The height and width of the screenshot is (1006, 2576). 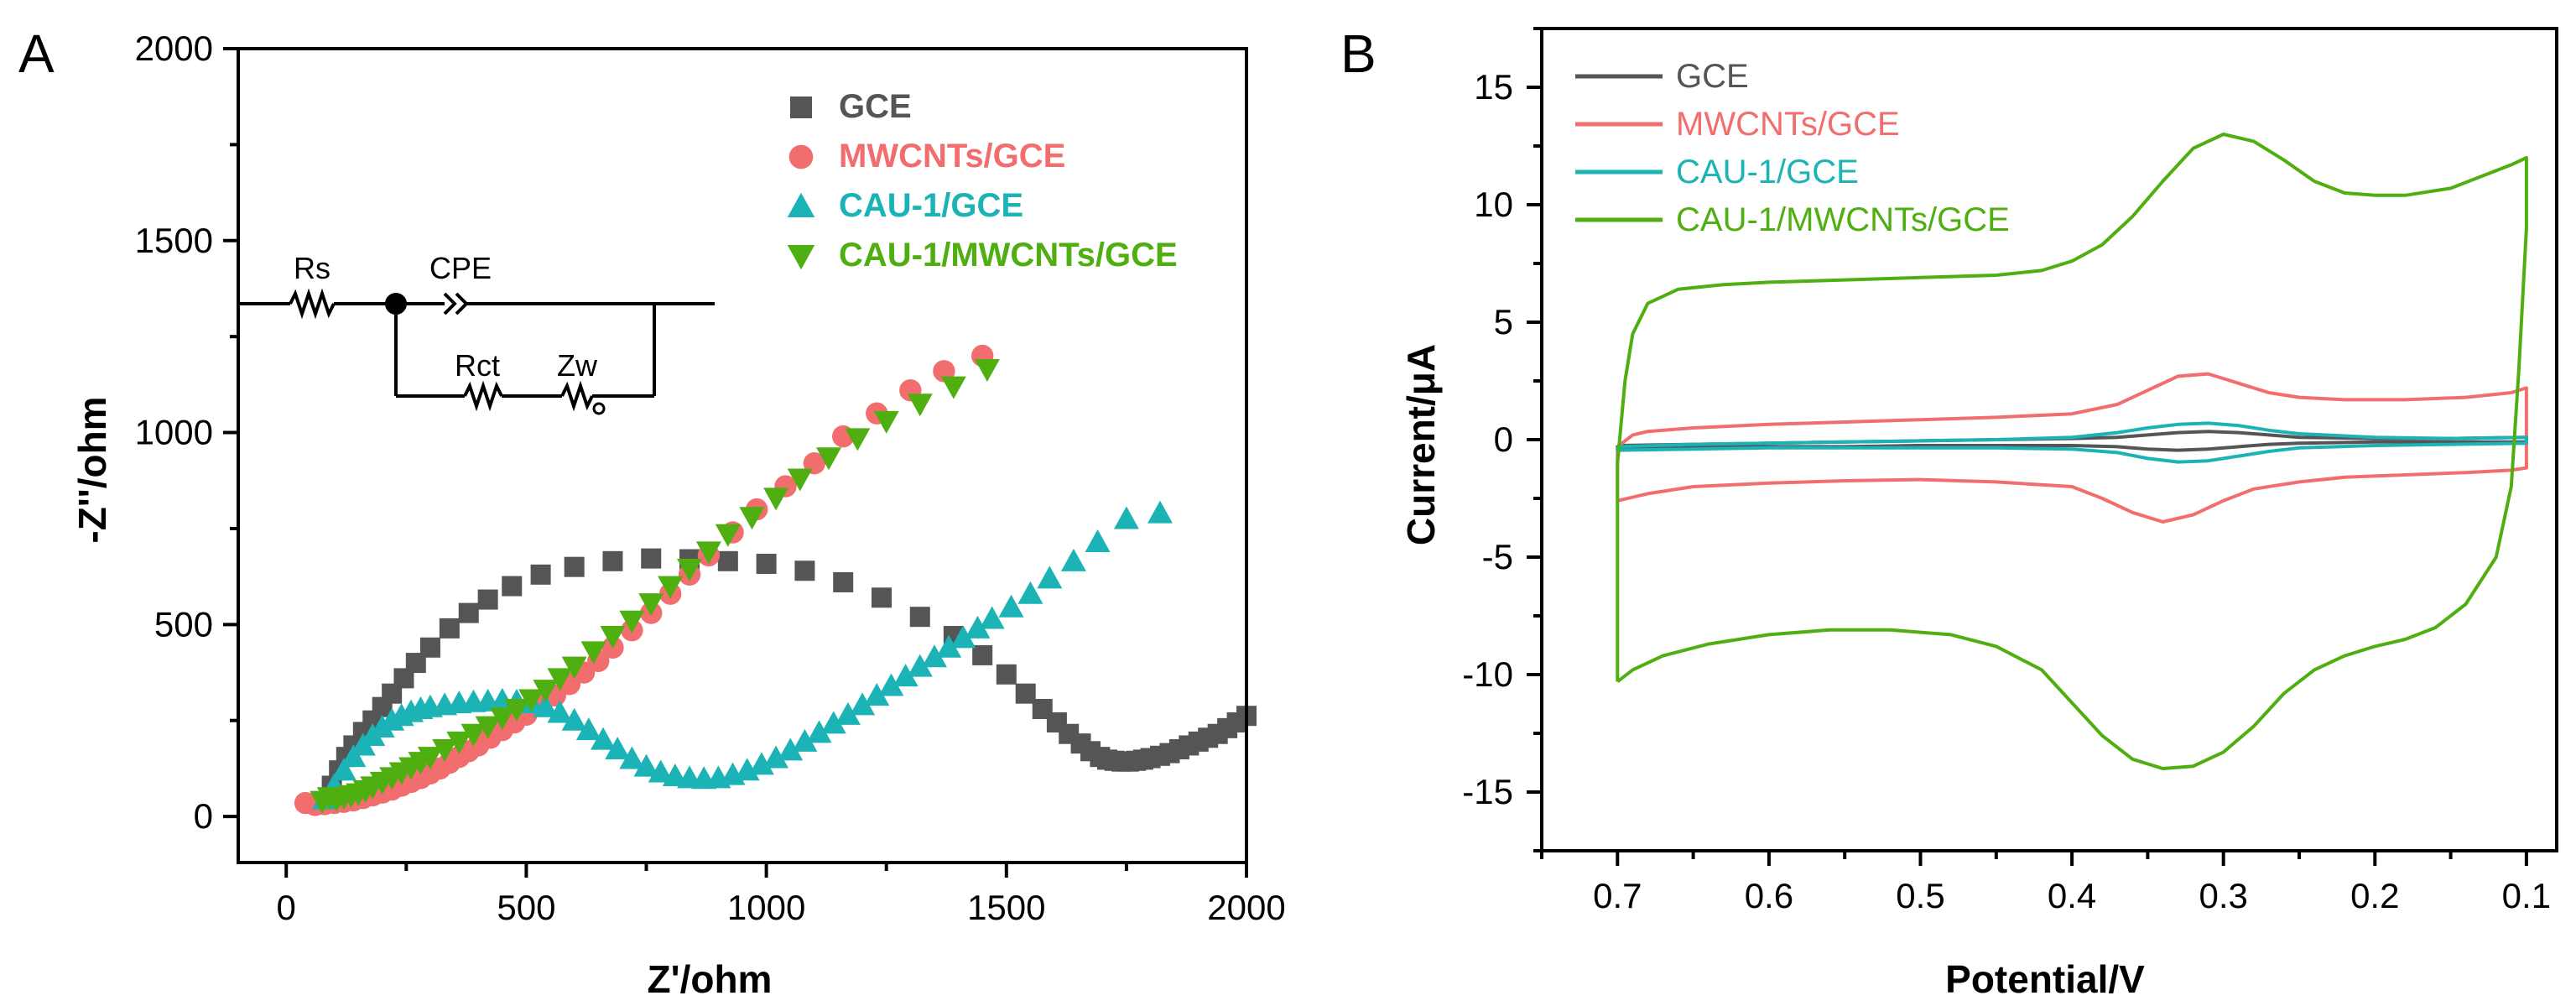 What do you see at coordinates (526, 907) in the screenshot?
I see `x-tick-label: 500` at bounding box center [526, 907].